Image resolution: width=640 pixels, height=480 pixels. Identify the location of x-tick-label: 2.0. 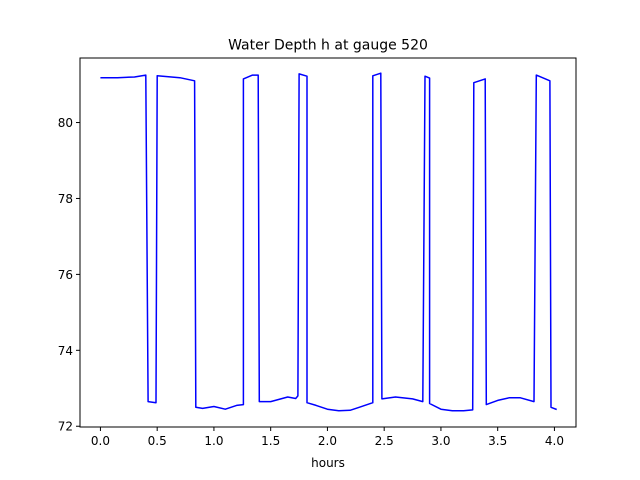
(327, 441).